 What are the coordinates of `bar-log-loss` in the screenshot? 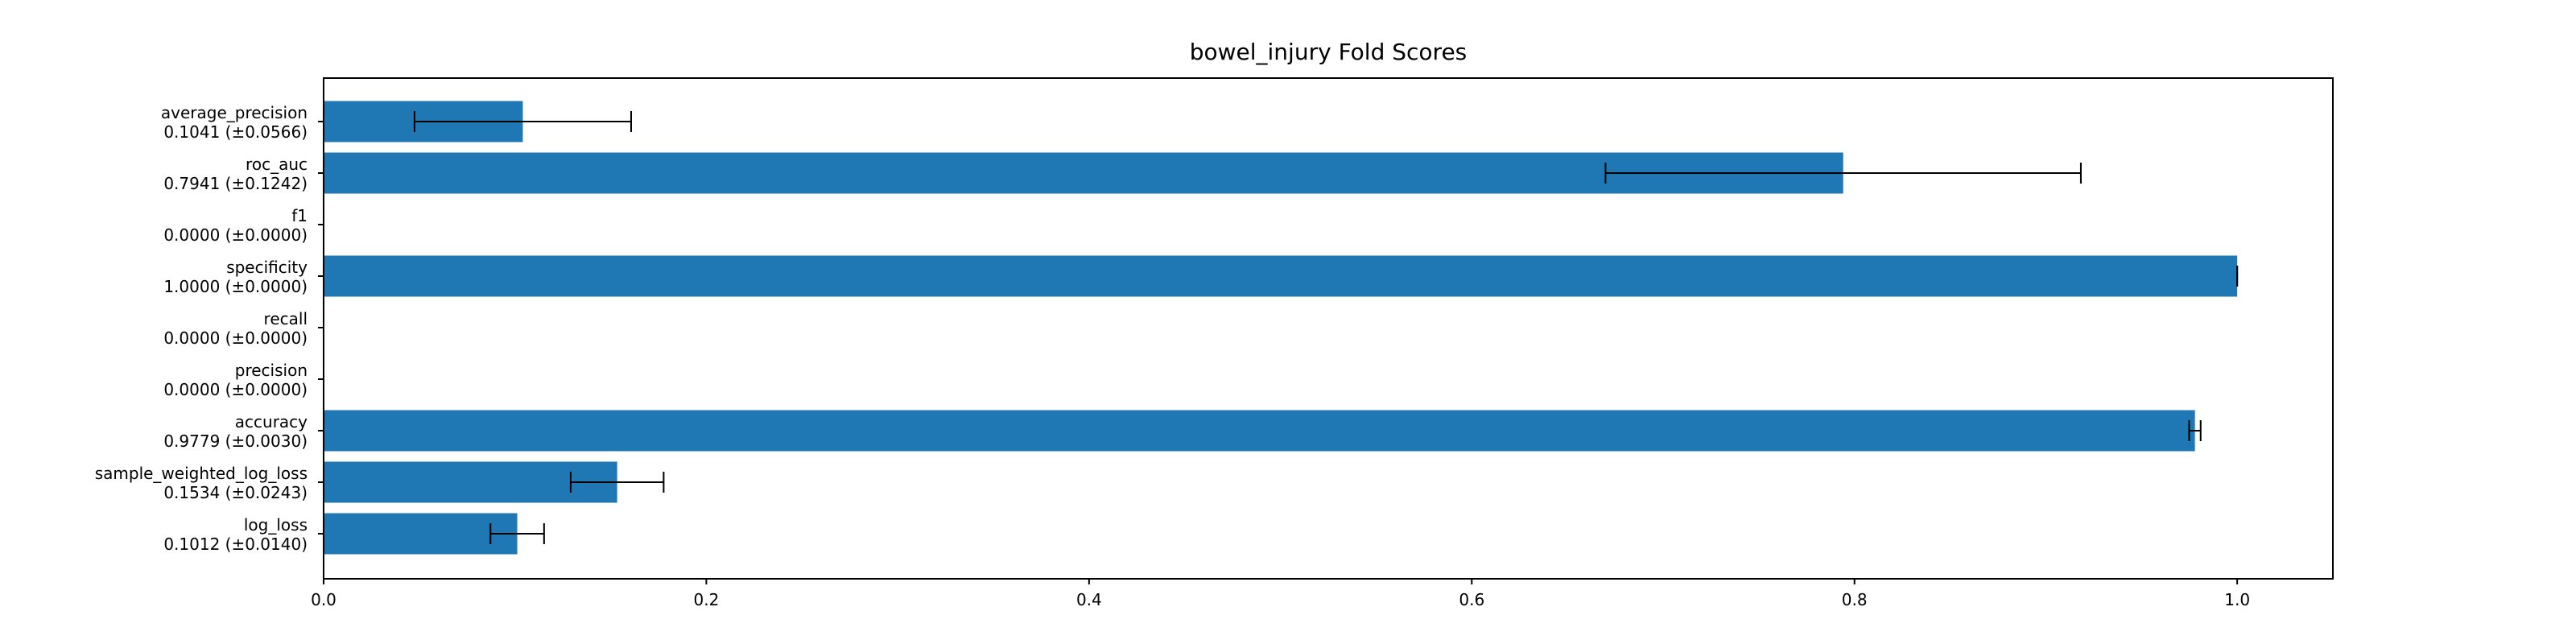 It's located at (421, 534).